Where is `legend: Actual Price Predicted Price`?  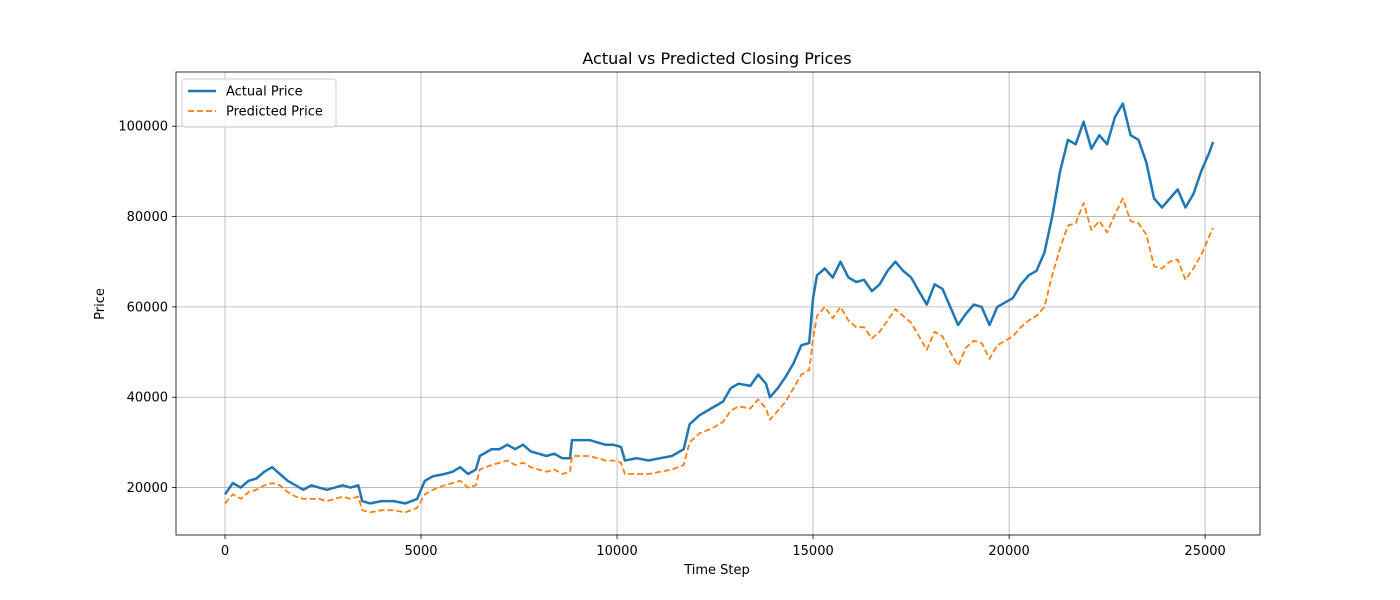
legend: Actual Price Predicted Price is located at coordinates (259, 103).